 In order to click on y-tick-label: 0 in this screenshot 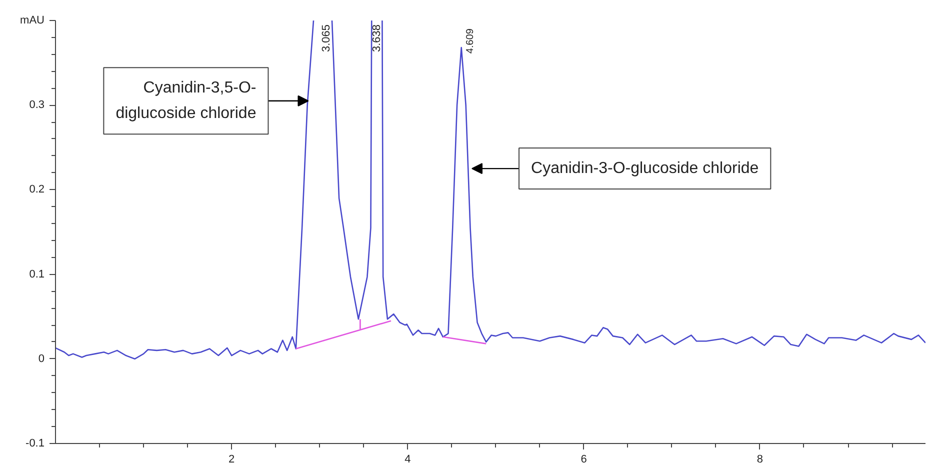, I will do `click(41, 358)`.